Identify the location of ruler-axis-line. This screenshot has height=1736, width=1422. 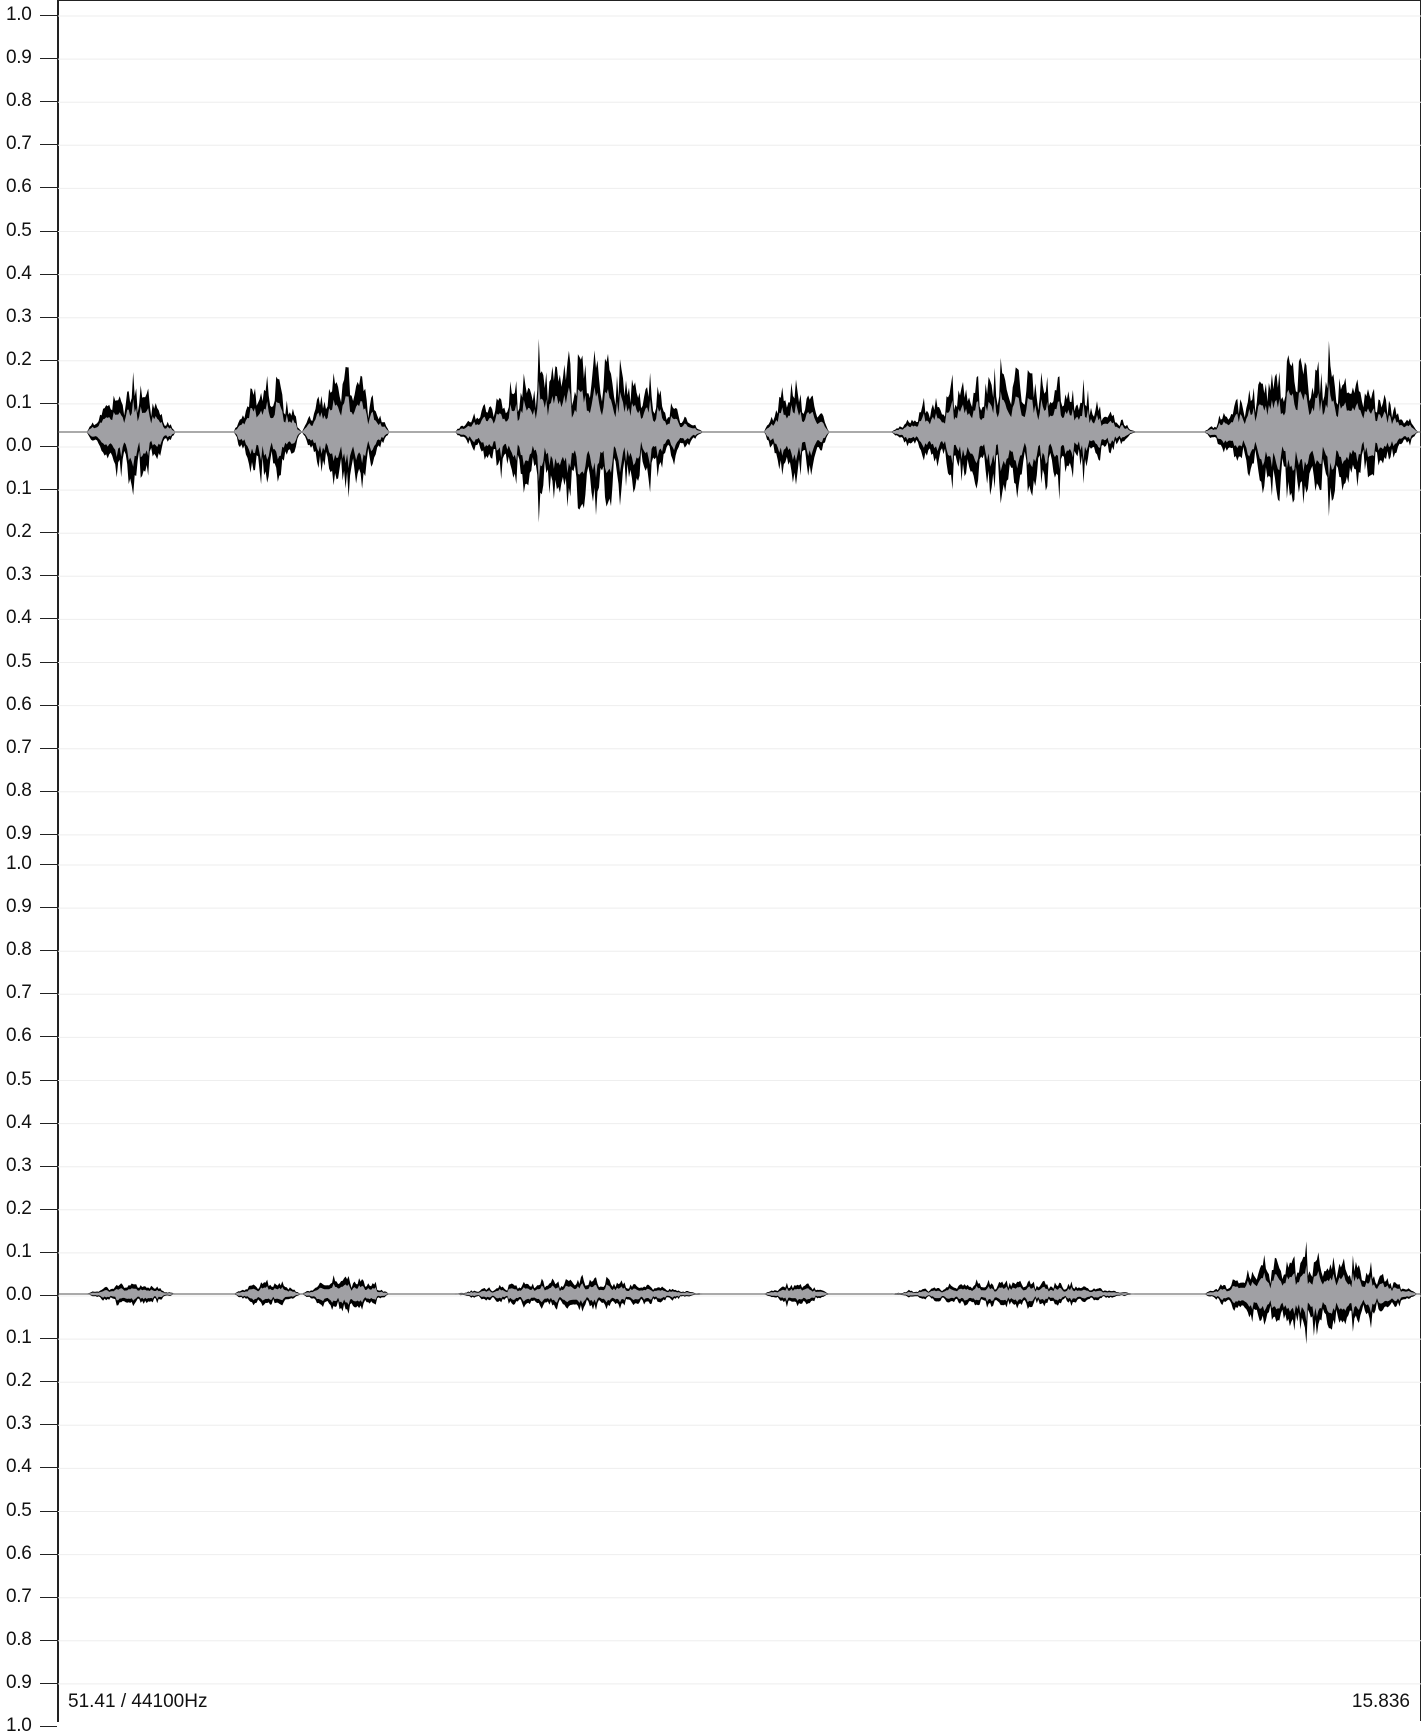
(58, 861).